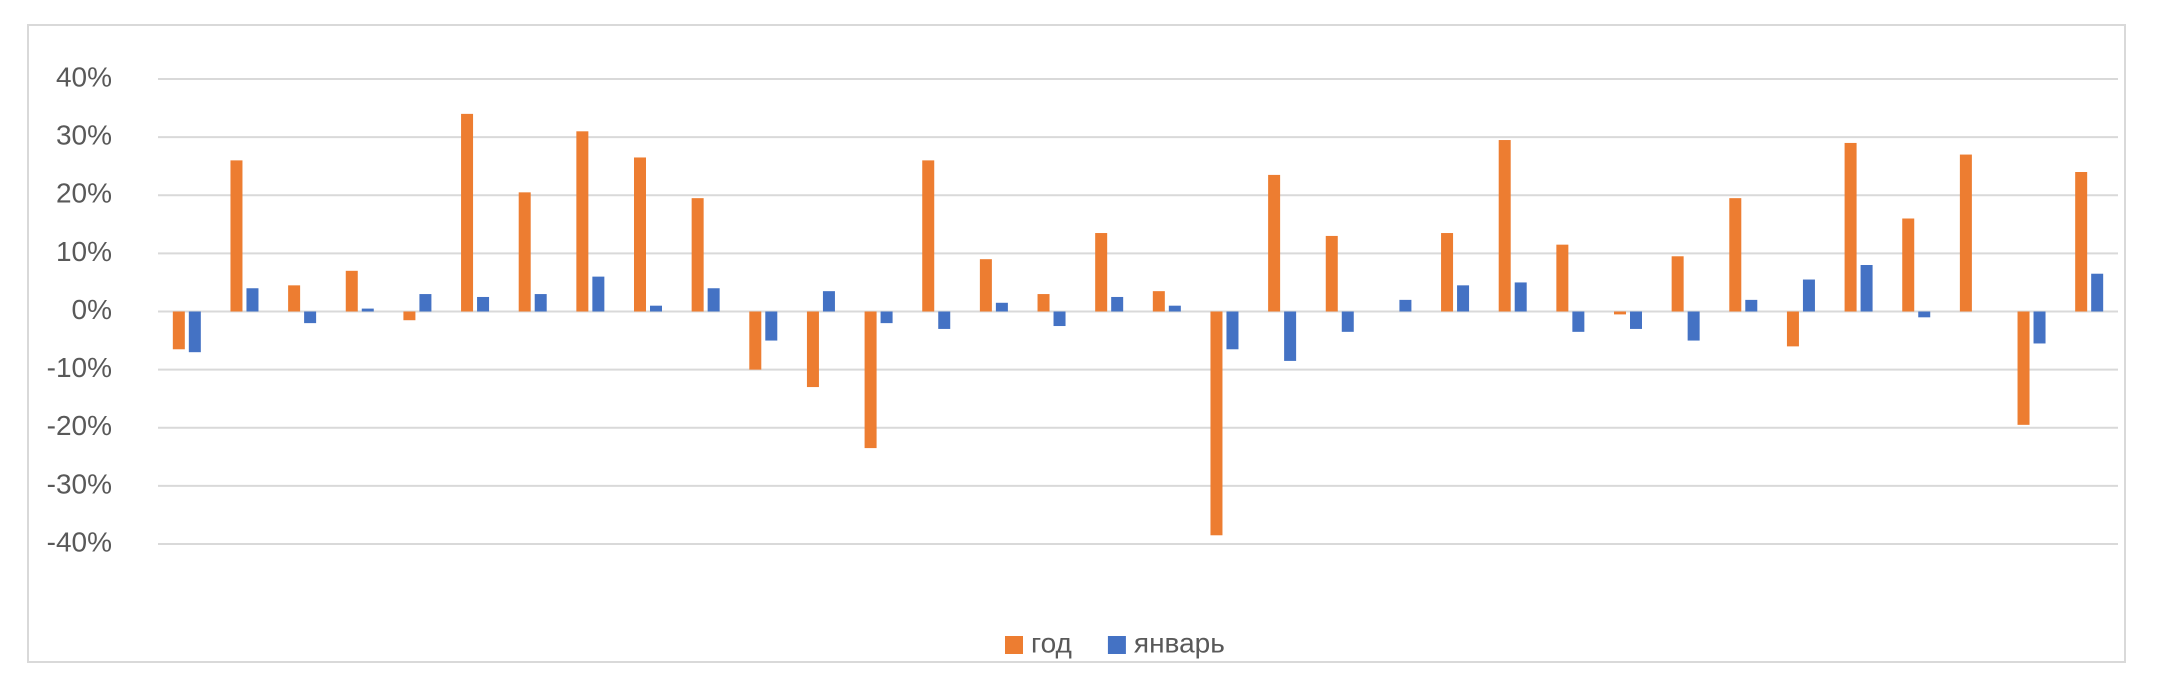 The height and width of the screenshot is (696, 2160). Describe the element at coordinates (79, 367) in the screenshot. I see `y-tick-label: -10%` at that location.